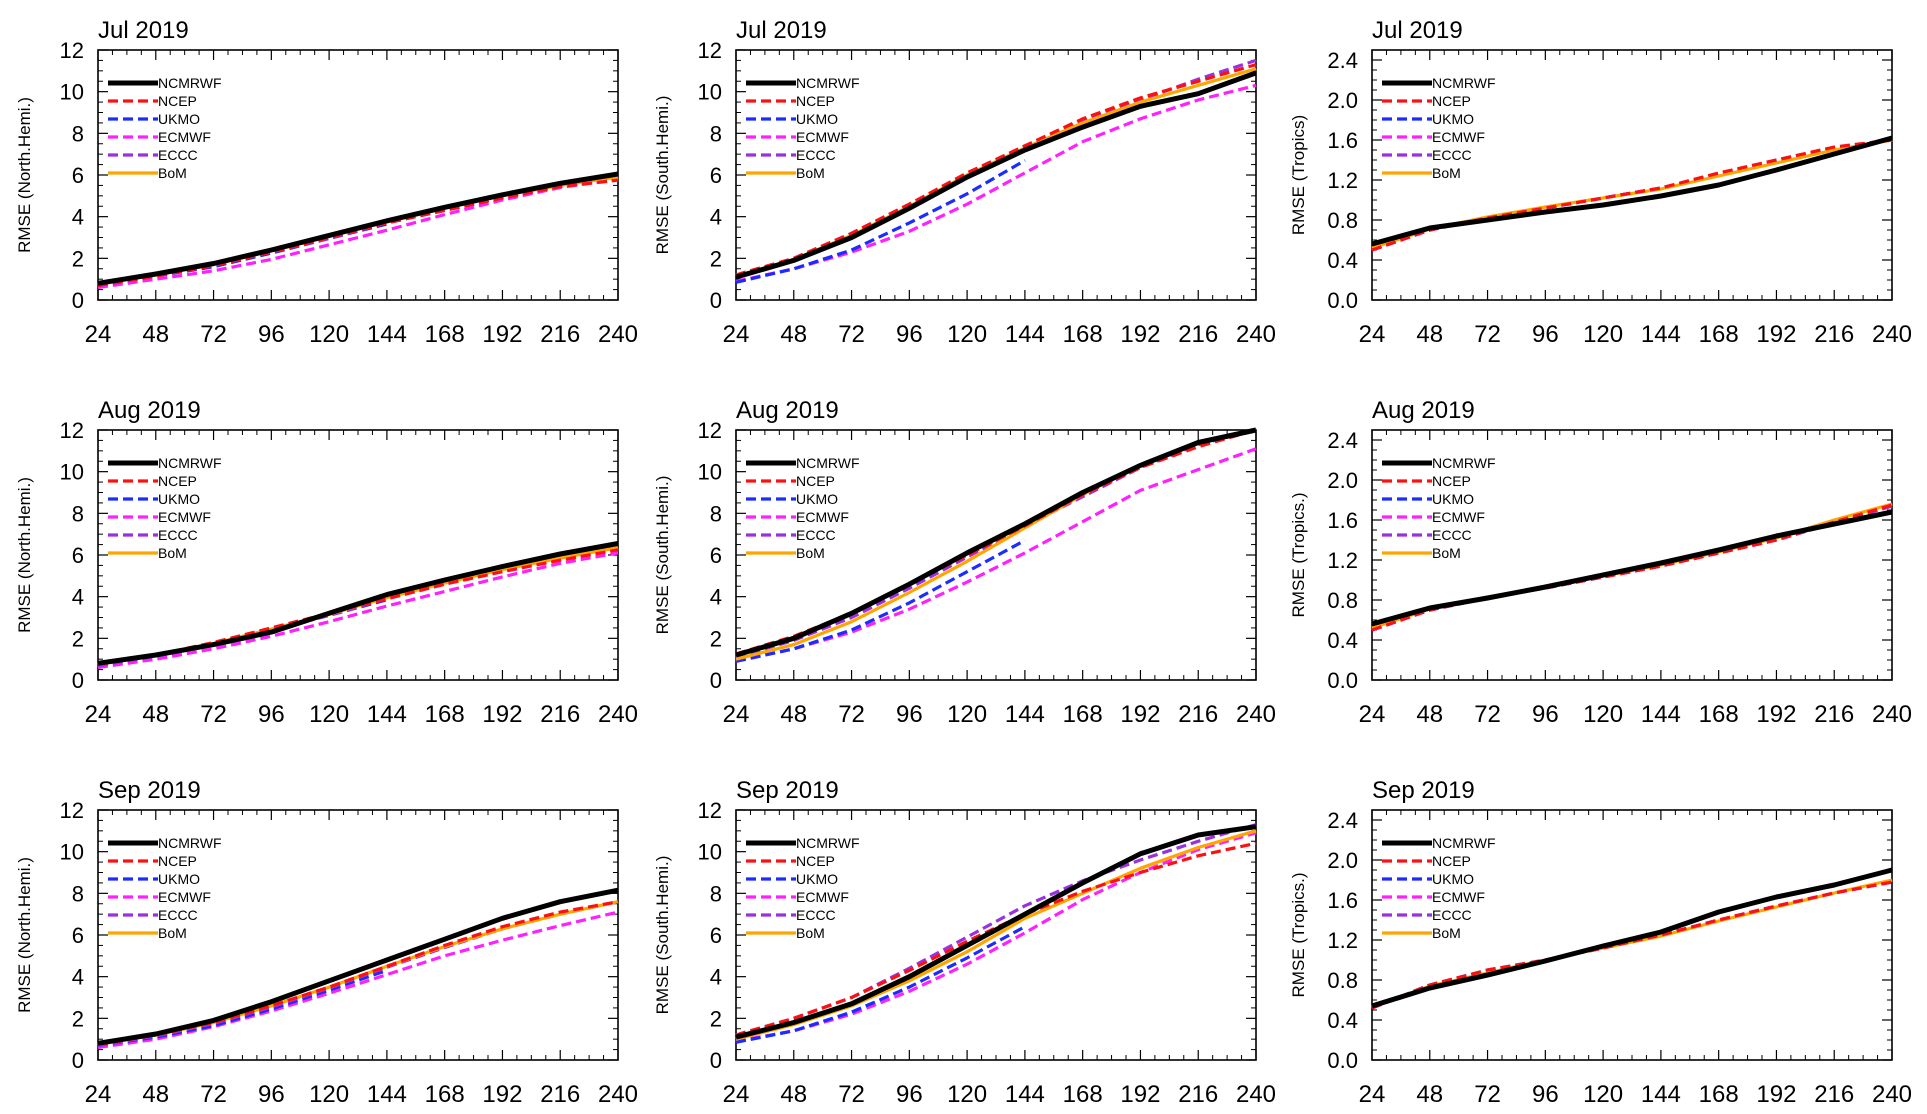 This screenshot has width=1927, height=1114. I want to click on y-tick-label: 0.4, so click(1342, 260).